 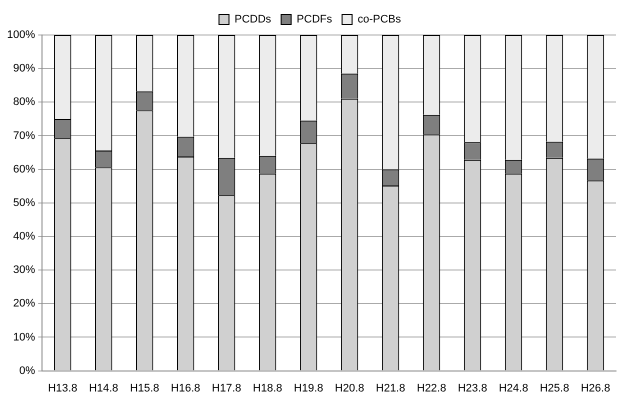 I want to click on x-tick-label: H13.8, so click(x=63, y=388).